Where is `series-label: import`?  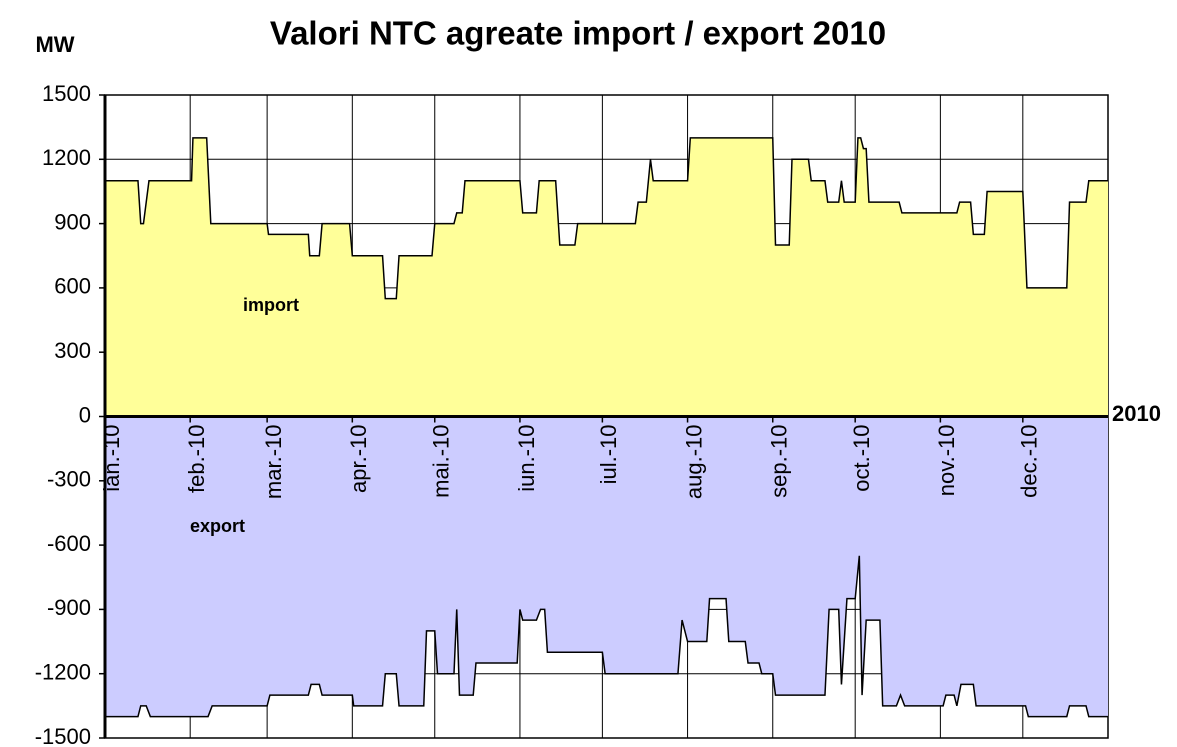 series-label: import is located at coordinates (271, 305).